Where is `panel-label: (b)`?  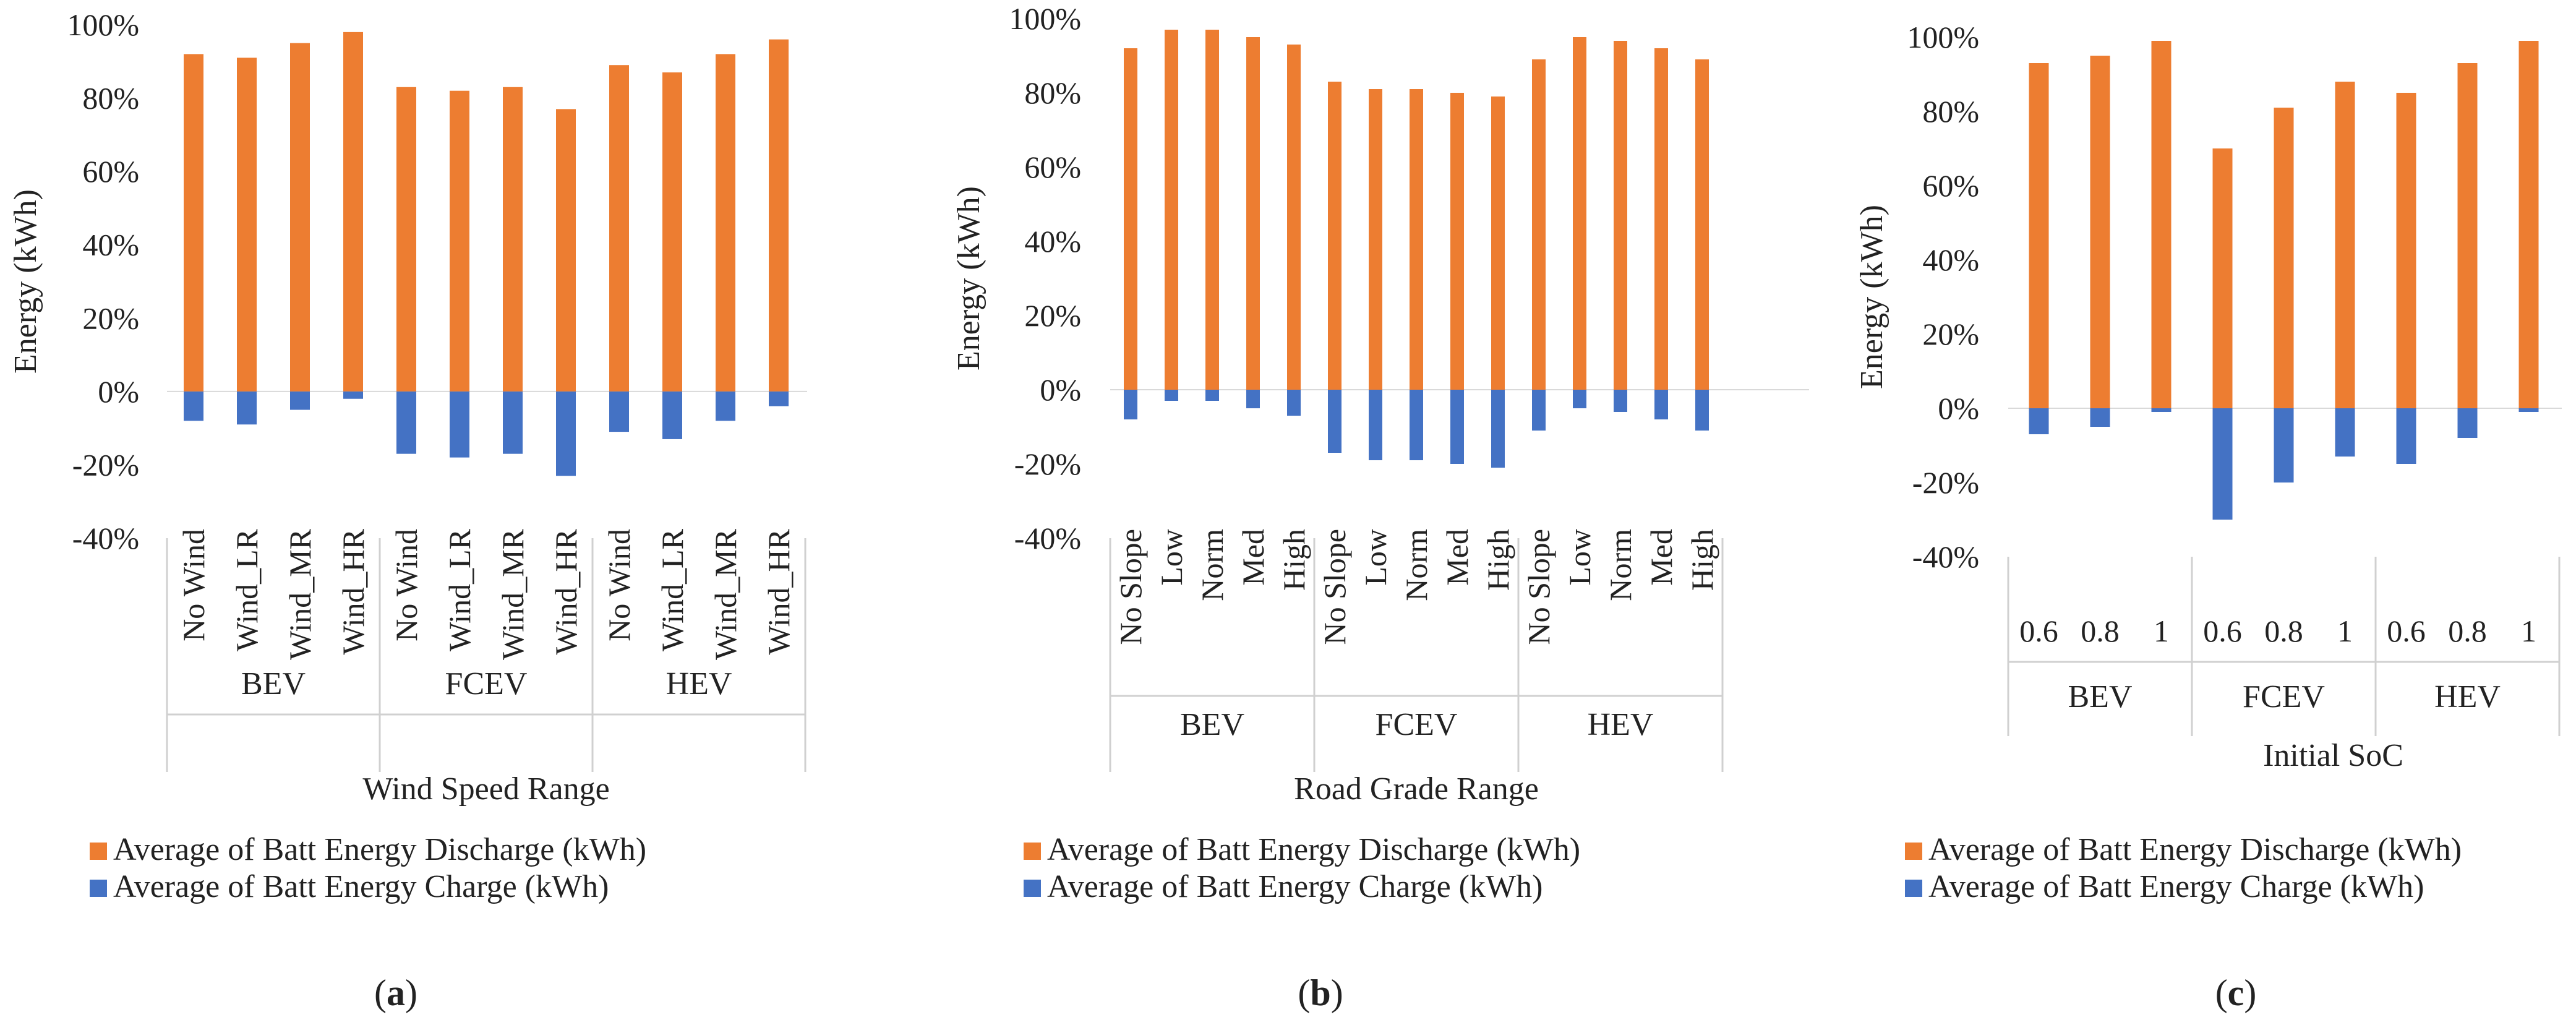 panel-label: (b) is located at coordinates (1320, 992).